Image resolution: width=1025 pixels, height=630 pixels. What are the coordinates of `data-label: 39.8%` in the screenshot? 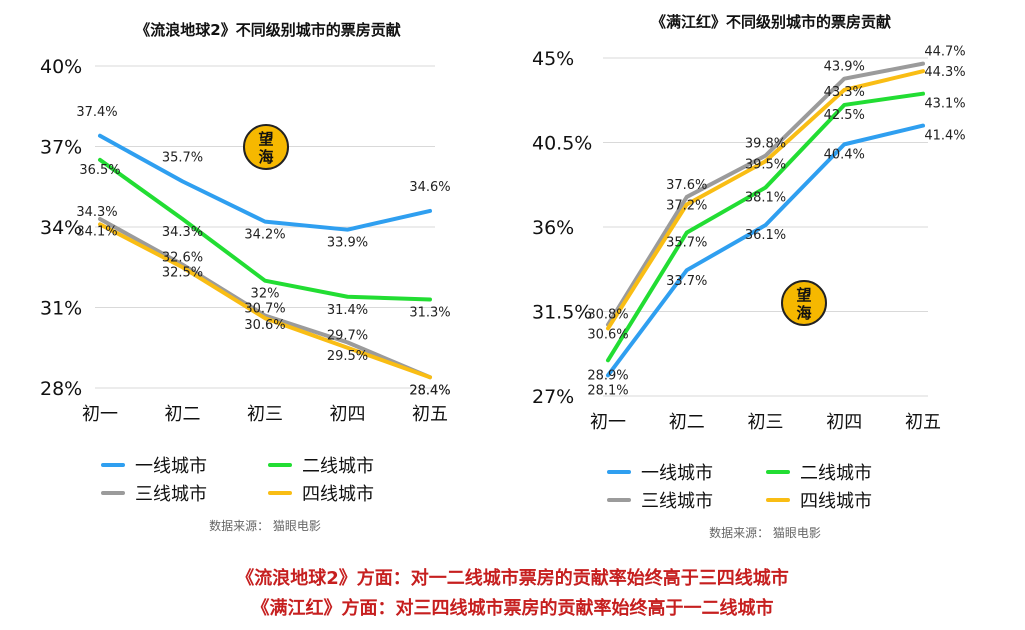 It's located at (765, 144).